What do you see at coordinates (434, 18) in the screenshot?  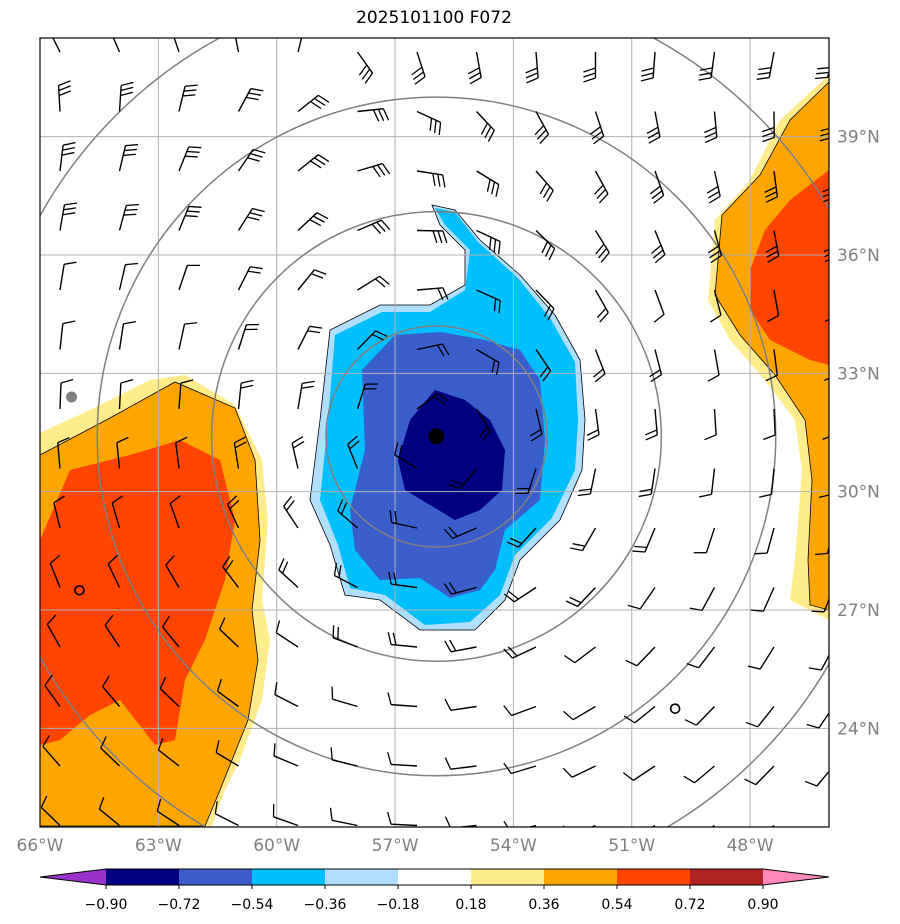 I see `chart-title: 2025101100 F072` at bounding box center [434, 18].